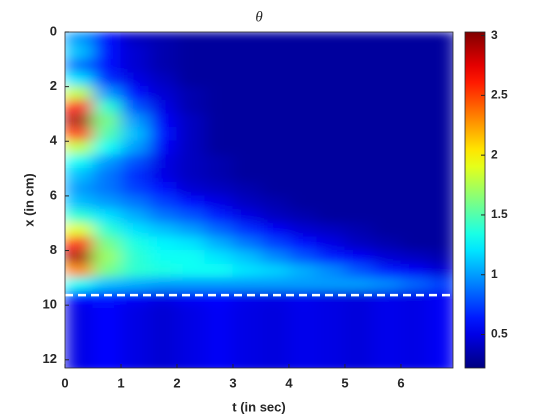 This screenshot has width=560, height=420. What do you see at coordinates (53, 85) in the screenshot?
I see `y-tick-label: 2` at bounding box center [53, 85].